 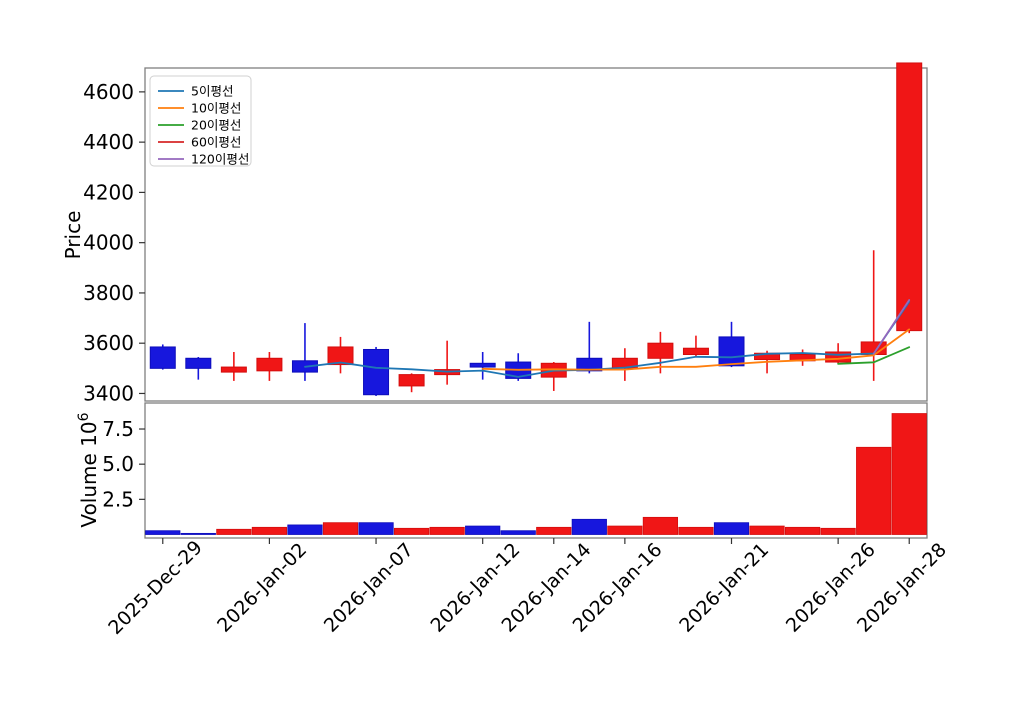 I want to click on volume-tick-label: 2.5, so click(x=118, y=499).